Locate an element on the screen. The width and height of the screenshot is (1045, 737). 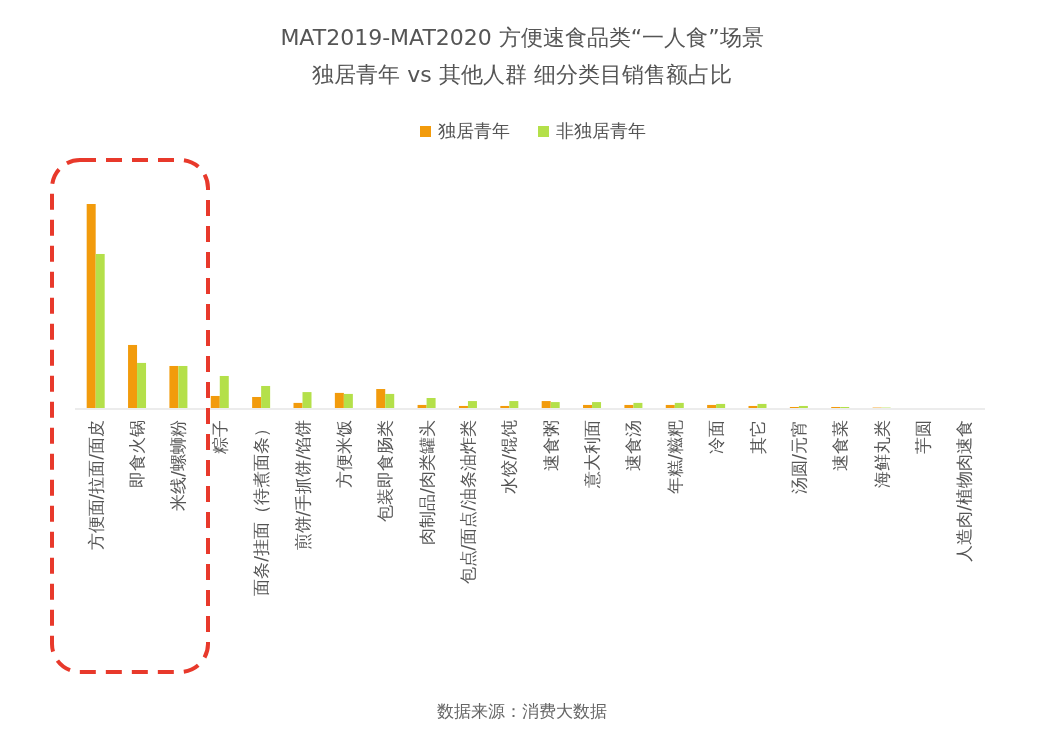
legend-独居青年: 独居青年 is located at coordinates (465, 130).